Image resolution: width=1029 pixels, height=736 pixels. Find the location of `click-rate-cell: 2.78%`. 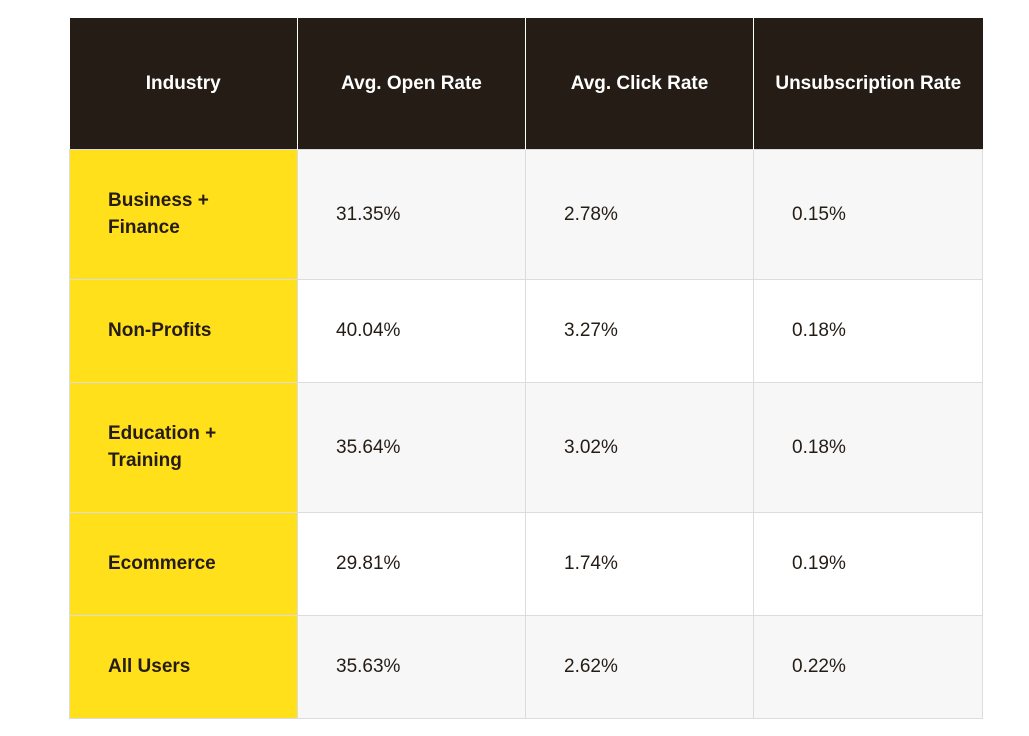

click-rate-cell: 2.78% is located at coordinates (639, 214).